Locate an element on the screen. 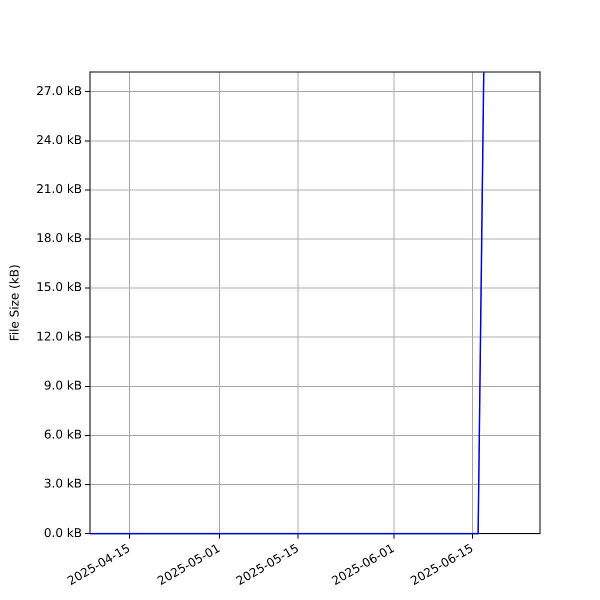 The width and height of the screenshot is (600, 600). y-tick-label: 15.0 kB is located at coordinates (59, 287).